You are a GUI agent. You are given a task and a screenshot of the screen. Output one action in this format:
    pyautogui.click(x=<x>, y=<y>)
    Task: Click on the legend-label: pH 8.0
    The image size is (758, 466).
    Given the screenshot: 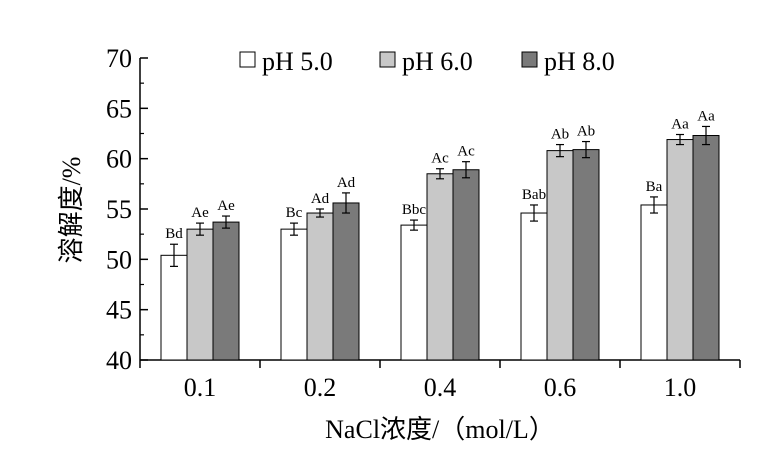 What is the action you would take?
    pyautogui.click(x=579, y=61)
    